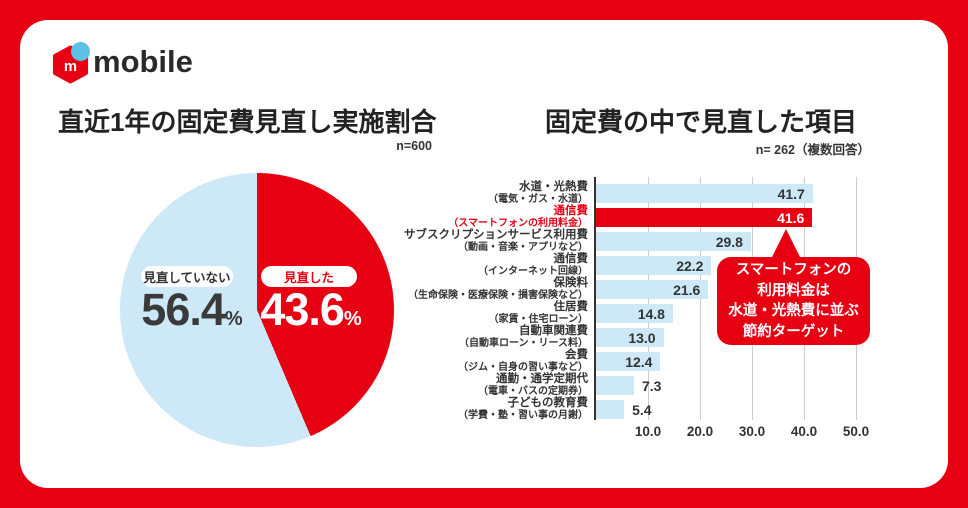 This screenshot has width=968, height=508. I want to click on x-tick-40: 40.0, so click(804, 431).